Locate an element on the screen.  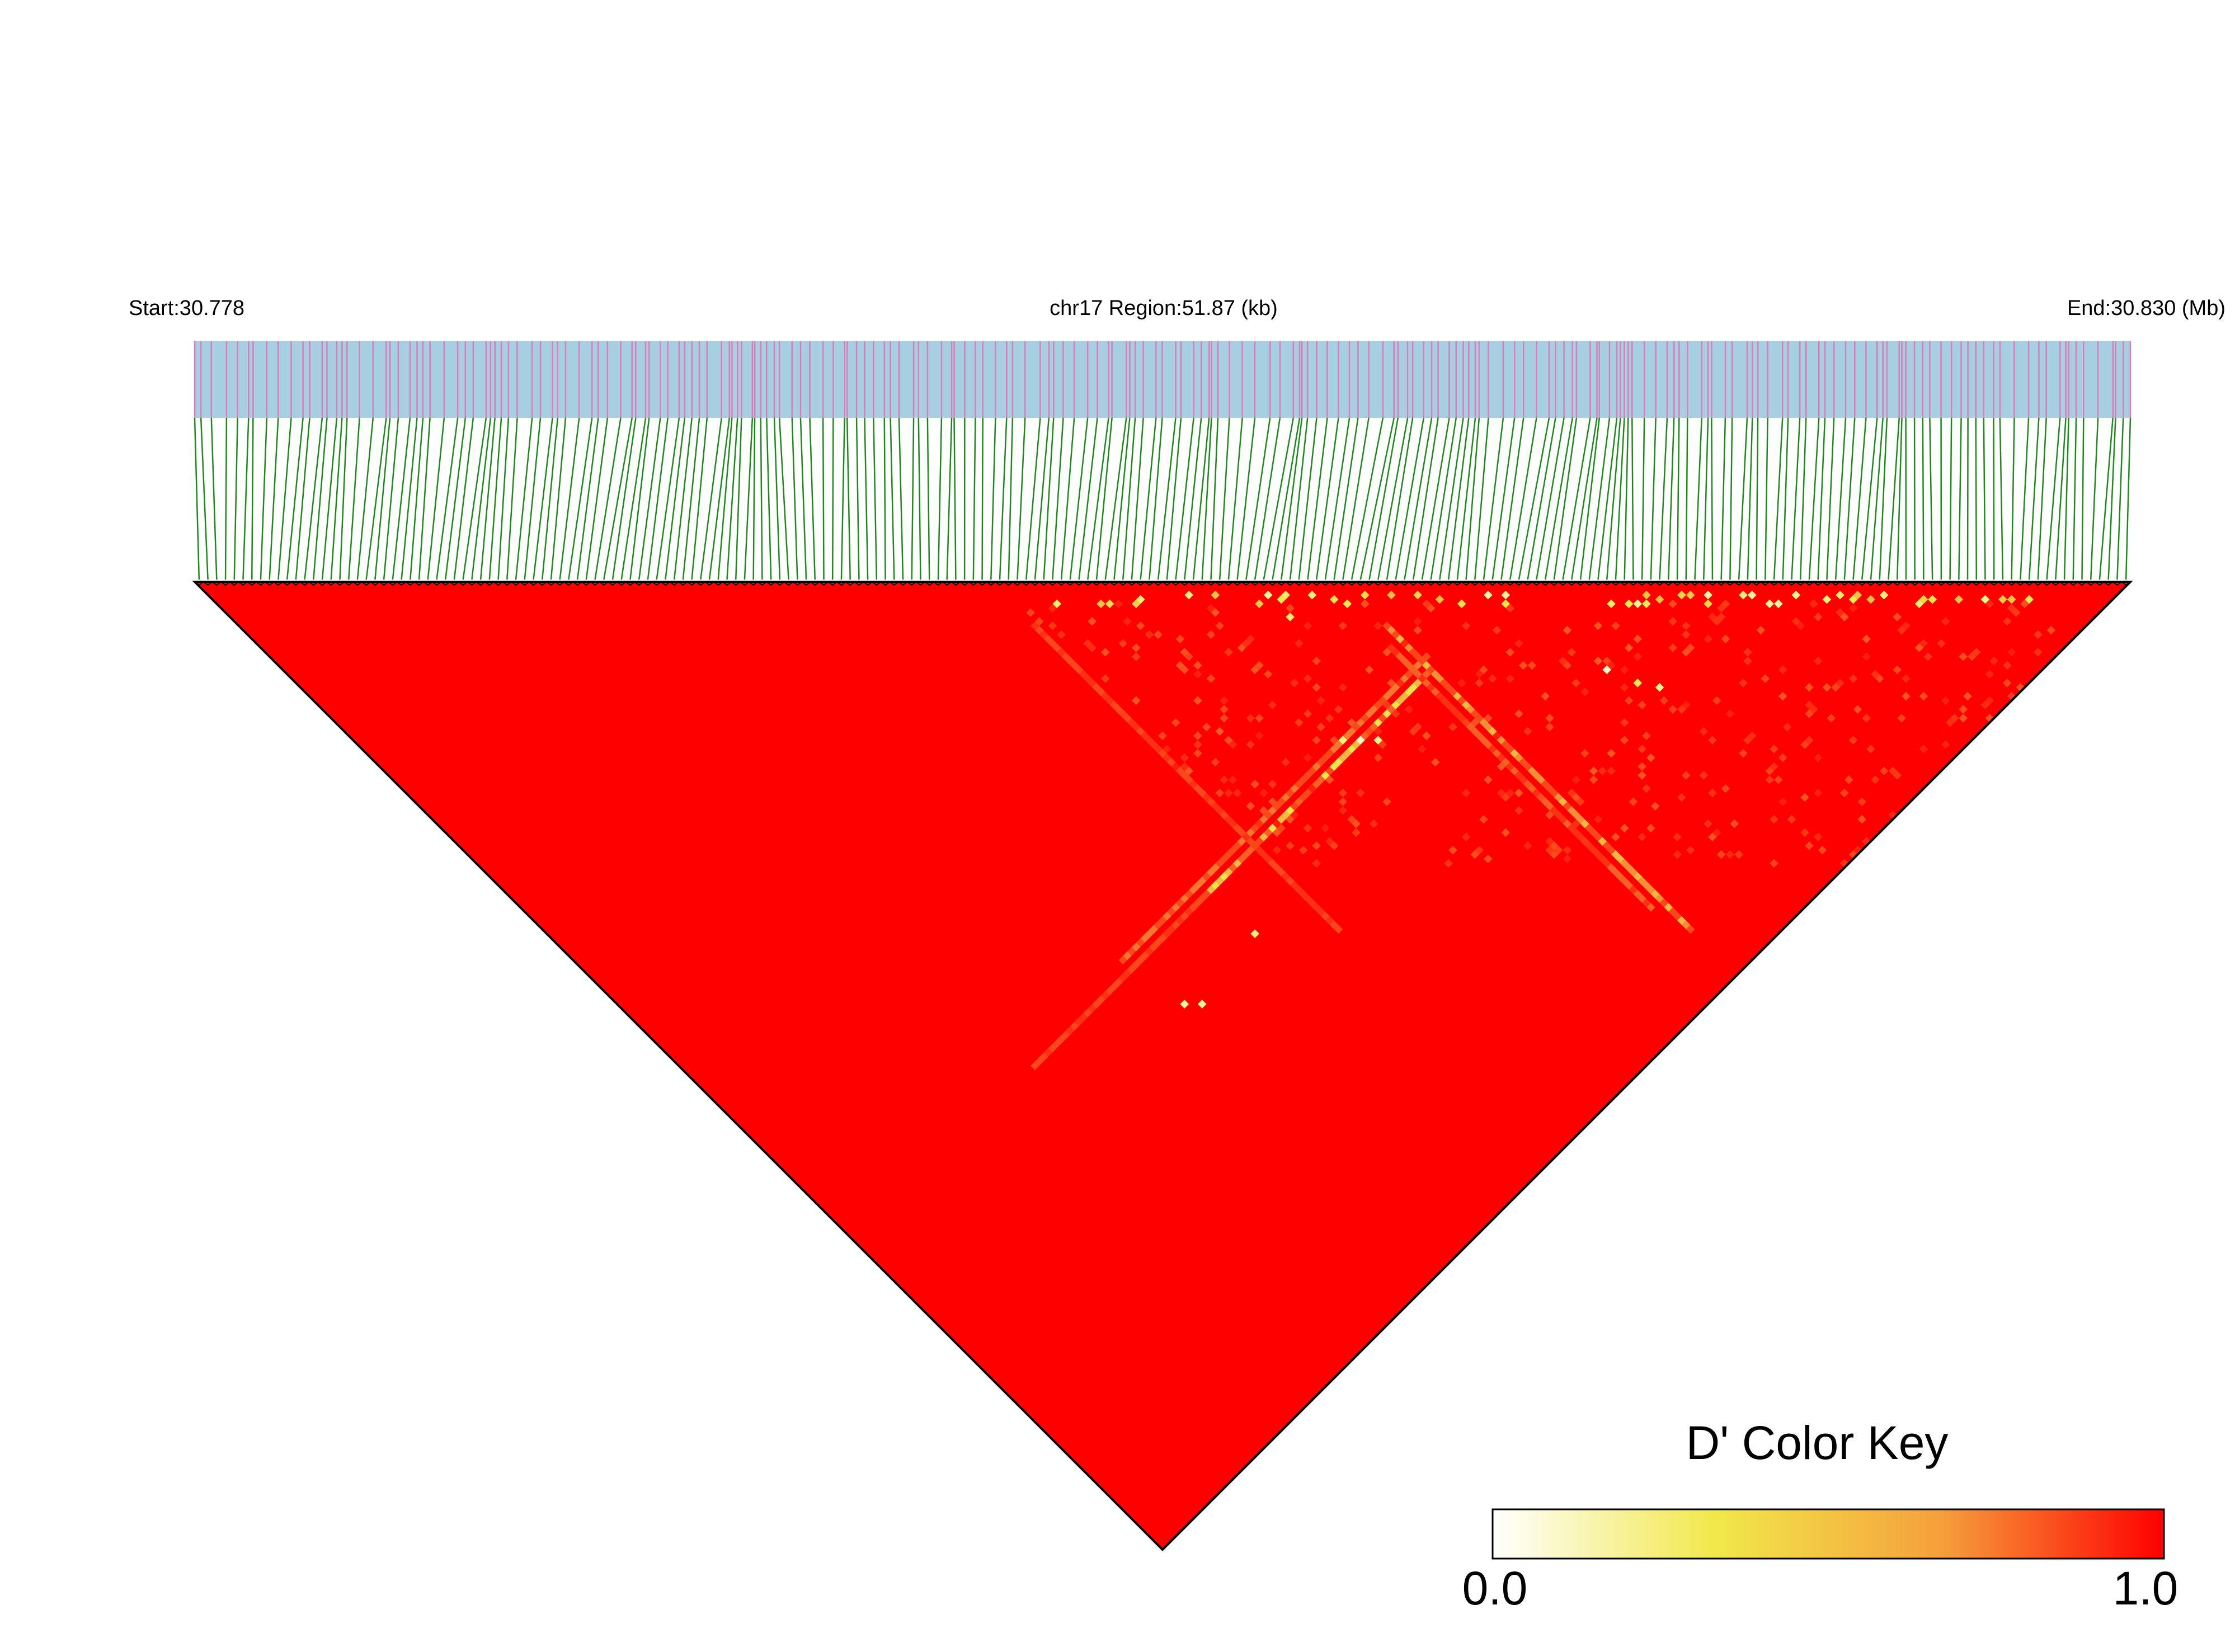
snp-ticks is located at coordinates (1163, 379).